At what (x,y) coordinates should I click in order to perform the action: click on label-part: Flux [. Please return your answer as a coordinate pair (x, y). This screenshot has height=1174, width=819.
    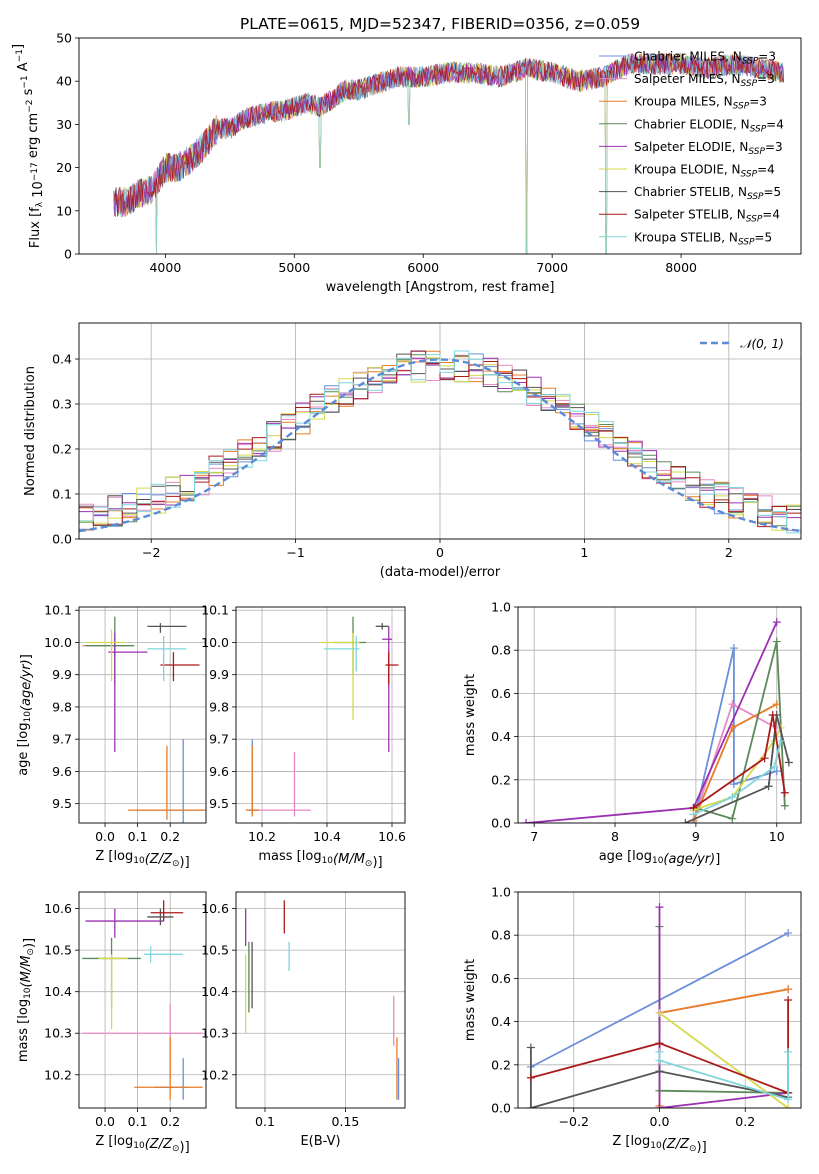
    Looking at the image, I should click on (35, 230).